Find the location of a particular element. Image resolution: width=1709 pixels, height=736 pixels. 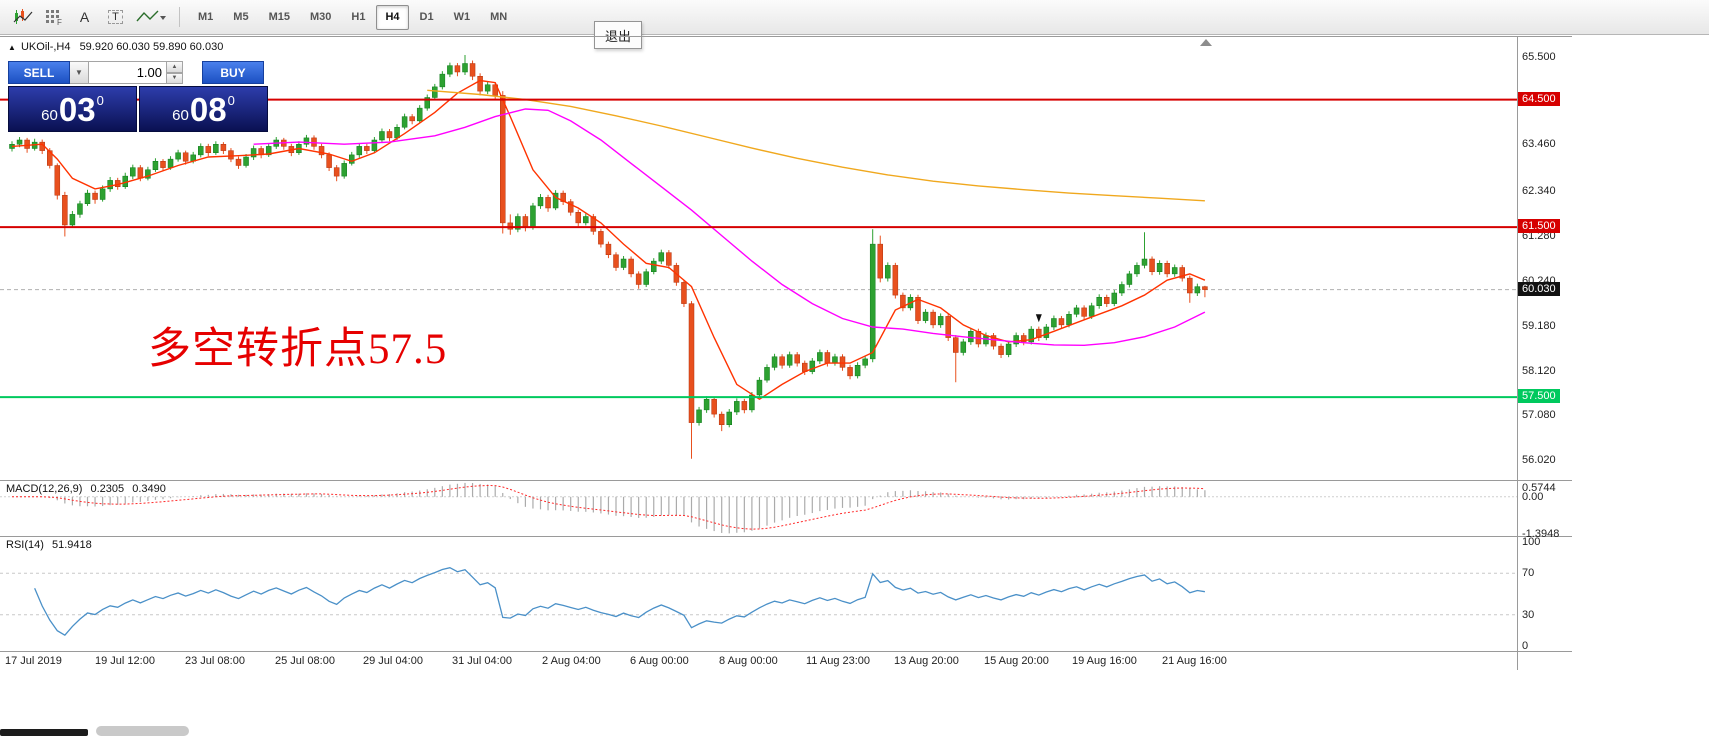

price-tick: 63.460 is located at coordinates (1539, 143).